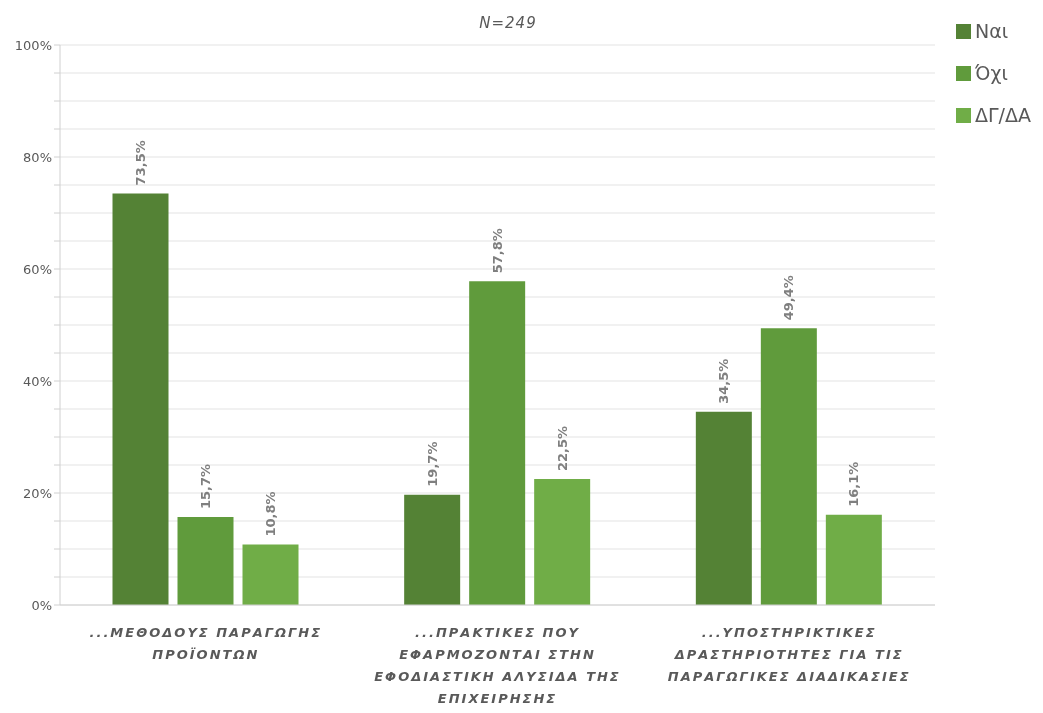  Describe the element at coordinates (206, 643) in the screenshot. I see `x-tick-label: ...ΜΕΘΟΔΟΥΣ ΠΑΡΑΓΩΓΗΣ ΠΡΟΪΟΝΤΩΝ` at that location.